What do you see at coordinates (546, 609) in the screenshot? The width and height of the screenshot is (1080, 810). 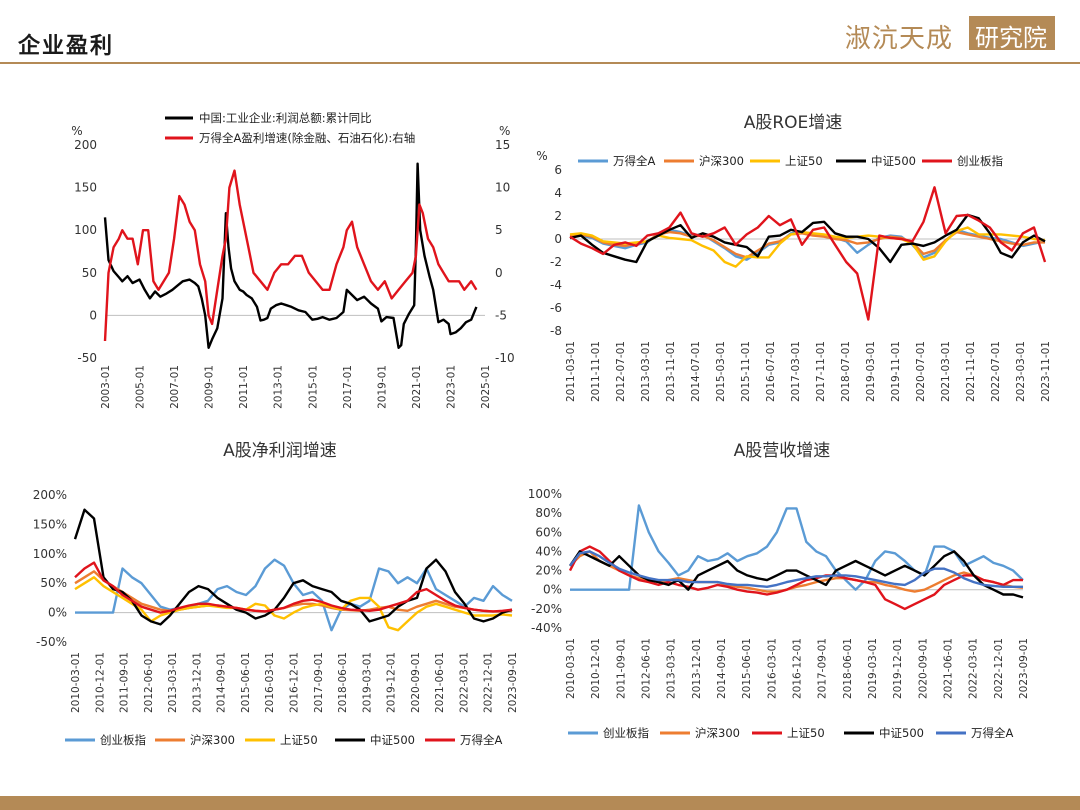 I see `y-tick-label: -20%` at bounding box center [546, 609].